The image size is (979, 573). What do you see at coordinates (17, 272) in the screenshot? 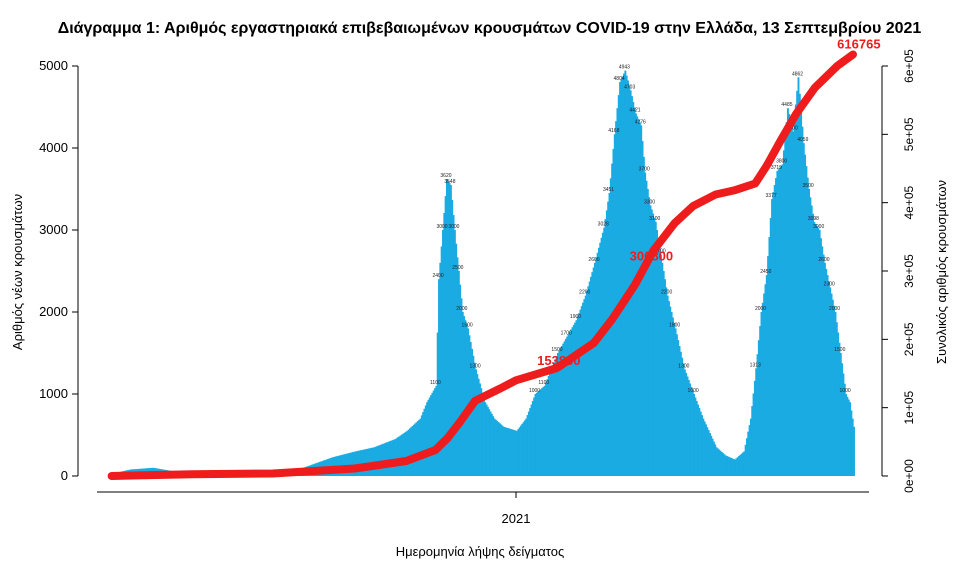
I see `y-axis-title: Αριθμός νέων κρουσμάτων` at bounding box center [17, 272].